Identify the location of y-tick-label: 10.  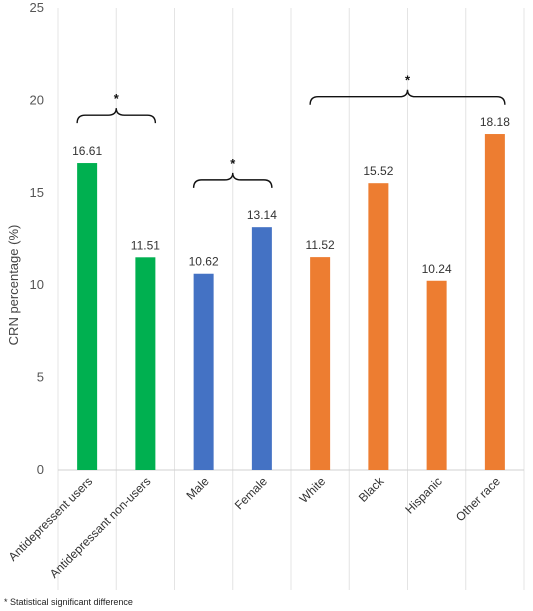
(37, 284).